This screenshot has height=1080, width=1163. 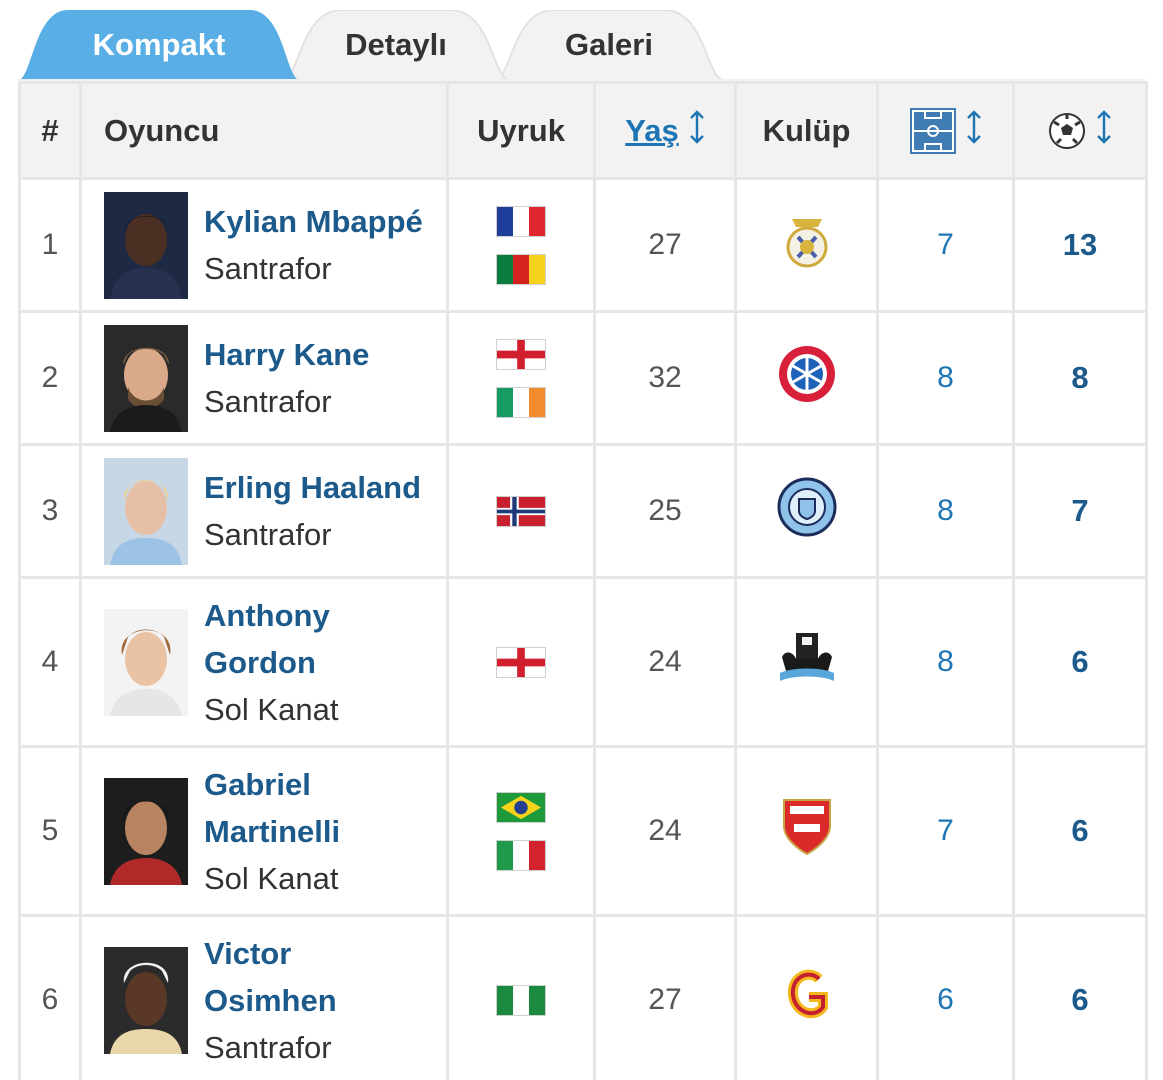 What do you see at coordinates (521, 402) in the screenshot?
I see `ireland-flag-icon` at bounding box center [521, 402].